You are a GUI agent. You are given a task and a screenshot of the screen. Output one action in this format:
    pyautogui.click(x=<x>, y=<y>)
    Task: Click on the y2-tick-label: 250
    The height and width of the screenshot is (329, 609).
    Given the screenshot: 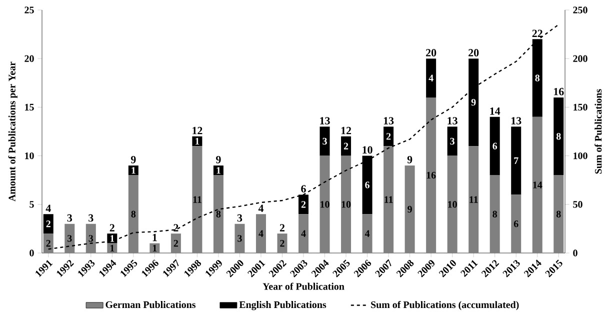 What is the action you would take?
    pyautogui.click(x=580, y=10)
    